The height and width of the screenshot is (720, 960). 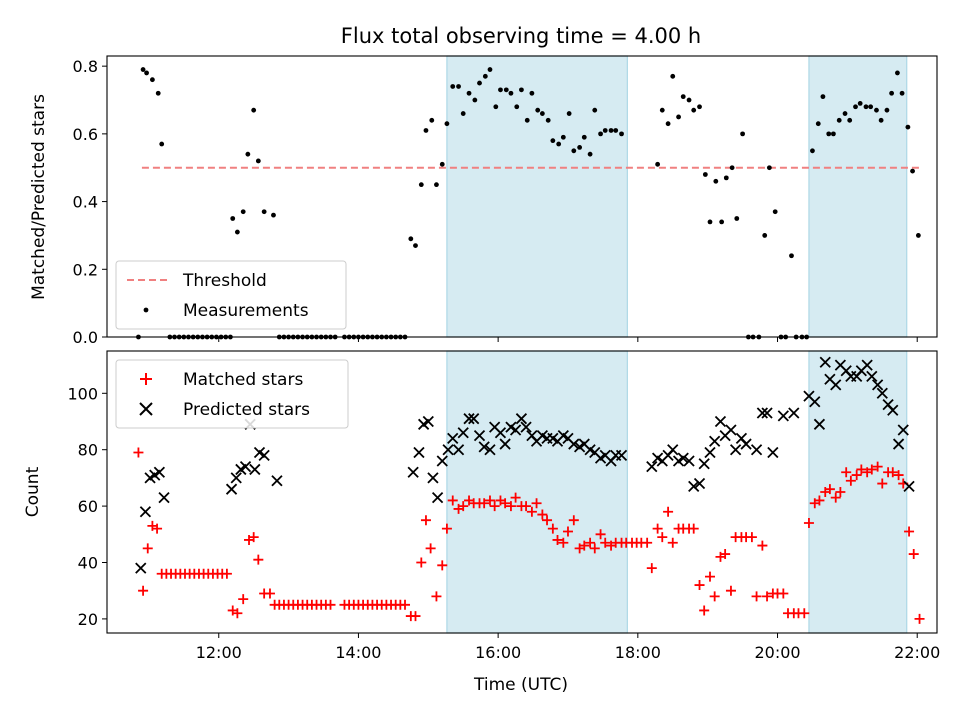 I want to click on bottom-y-axis-label: Count, so click(x=33, y=491).